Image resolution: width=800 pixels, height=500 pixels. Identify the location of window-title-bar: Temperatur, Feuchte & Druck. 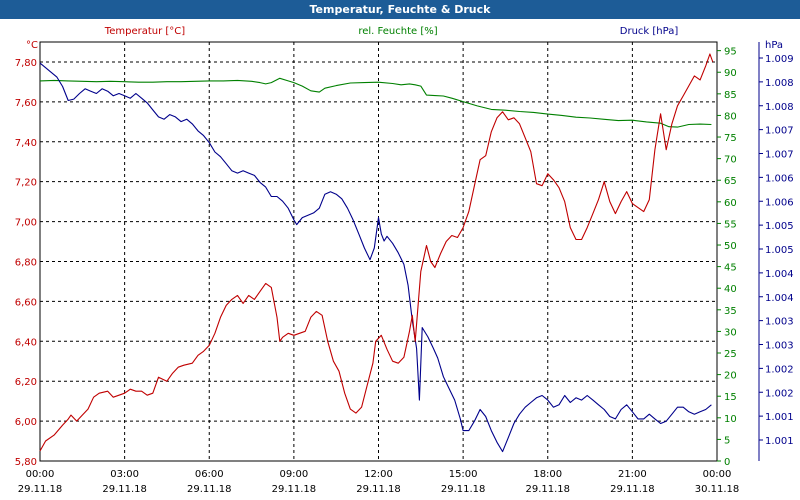
(400, 9).